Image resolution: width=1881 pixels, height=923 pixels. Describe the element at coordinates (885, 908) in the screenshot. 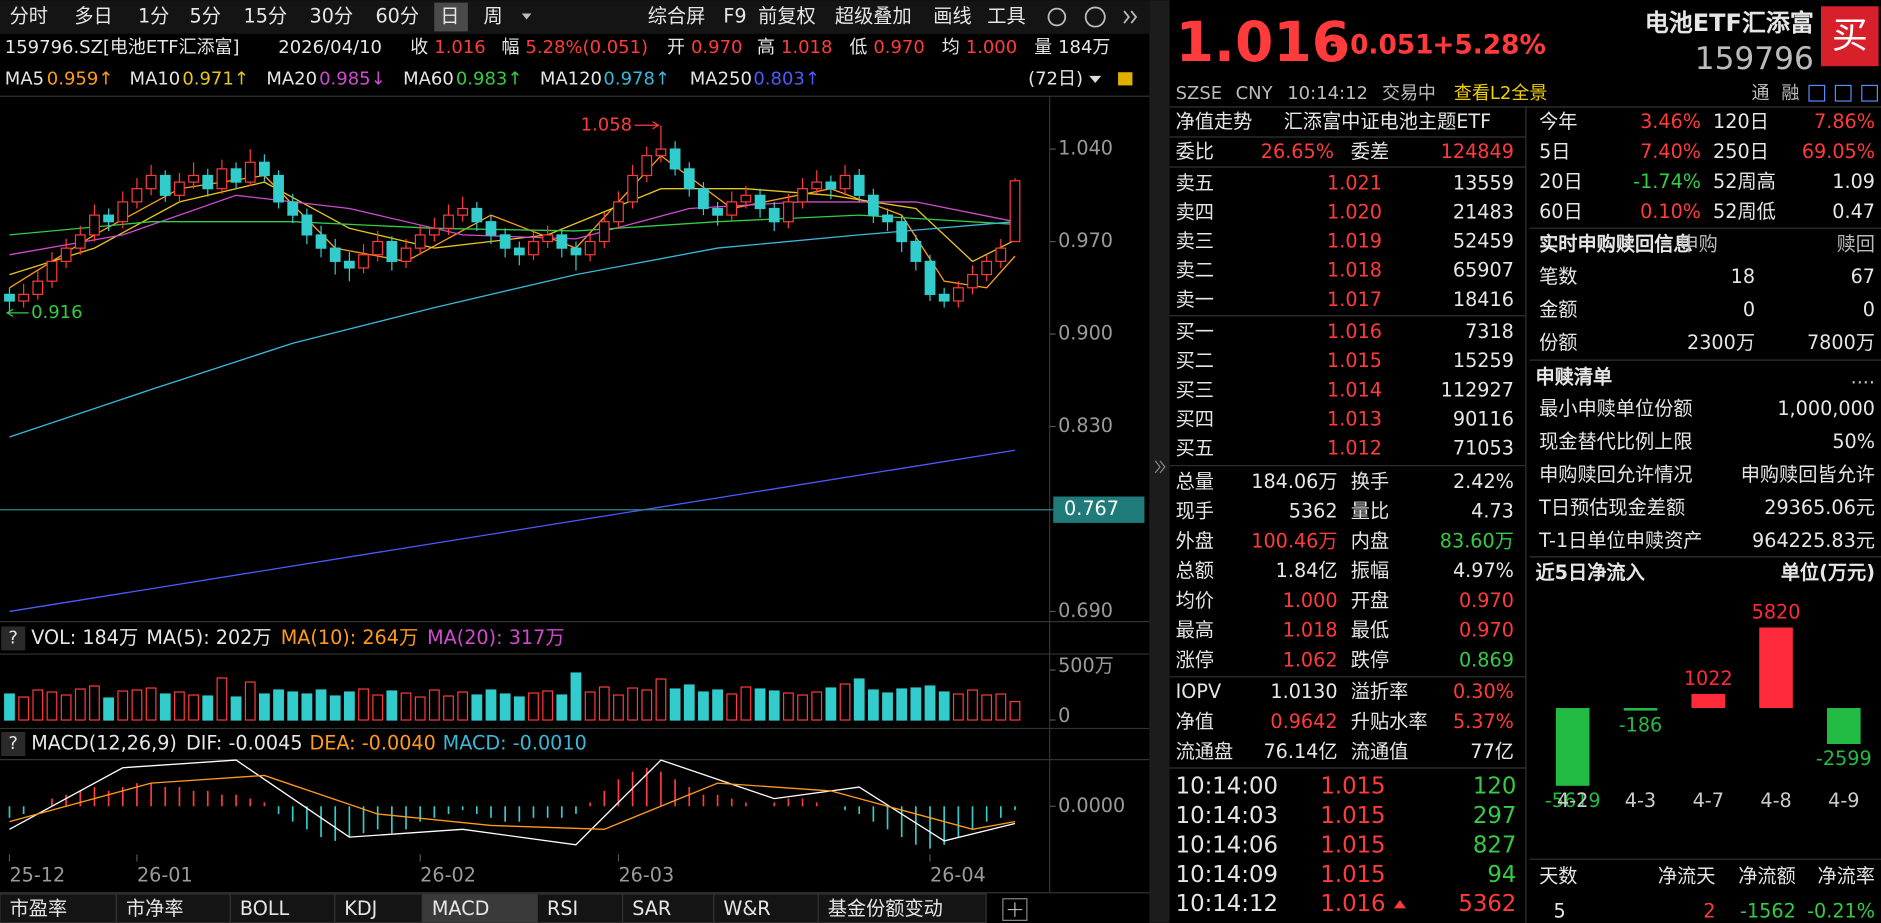

I see `indicator-tab: 基金份额变动` at that location.